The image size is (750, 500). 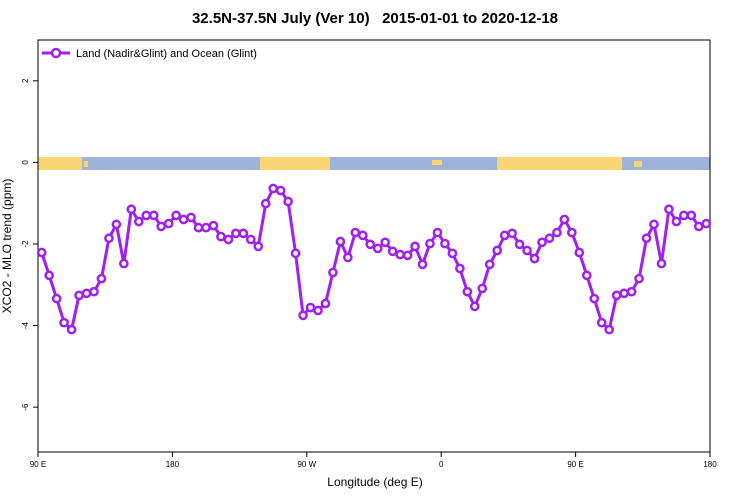 I want to click on legend-label: Land (Nadir&Glint) and Ocean (Glint), so click(x=166, y=54).